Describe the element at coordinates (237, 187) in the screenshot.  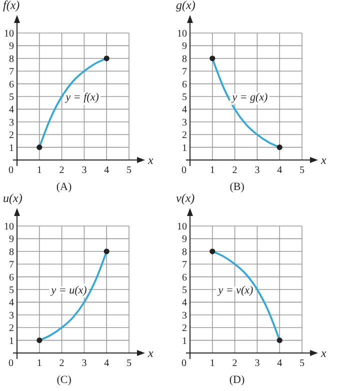
I see `text: (B)` at that location.